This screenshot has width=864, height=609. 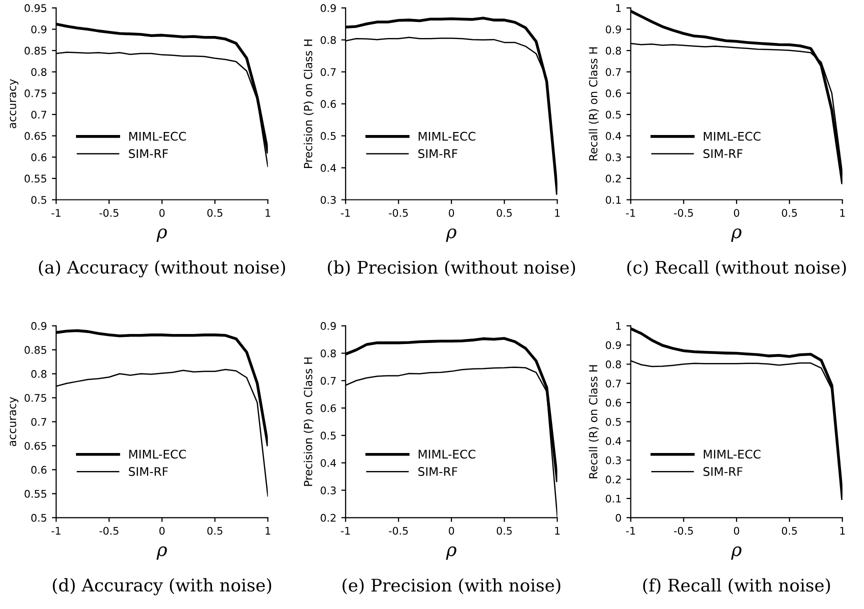 I want to click on y-tick-label: 0, so click(x=618, y=518).